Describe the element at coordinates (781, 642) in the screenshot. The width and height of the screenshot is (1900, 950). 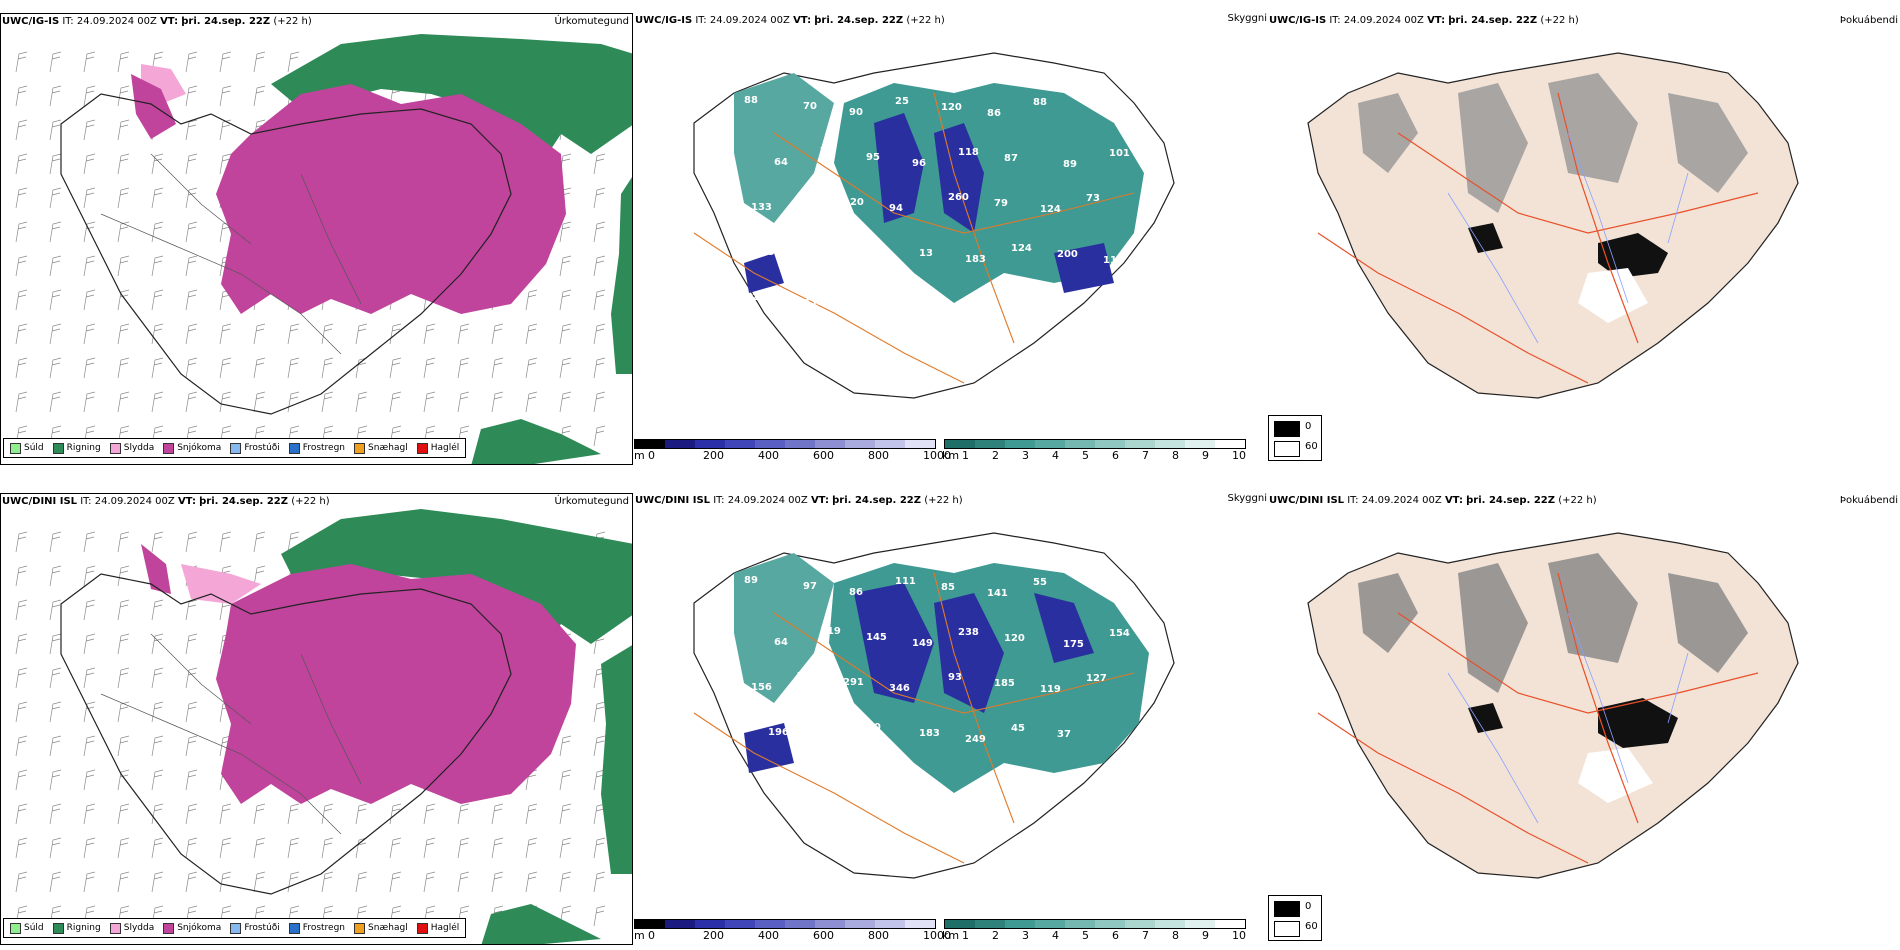
I see `spot-value: 64` at that location.